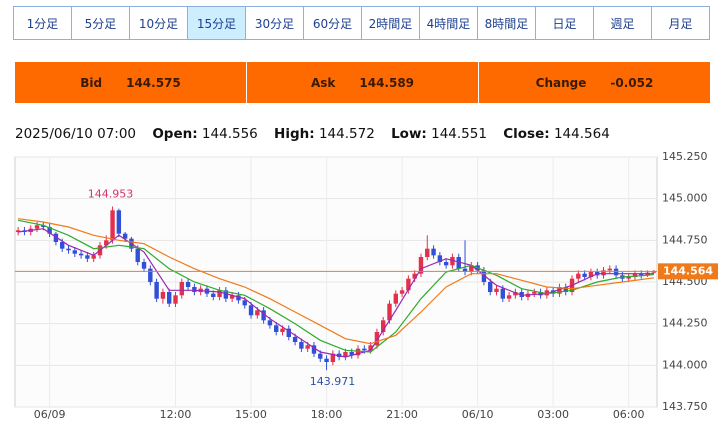 The image size is (720, 427). What do you see at coordinates (346, 134) in the screenshot?
I see `high-value: 144.572` at bounding box center [346, 134].